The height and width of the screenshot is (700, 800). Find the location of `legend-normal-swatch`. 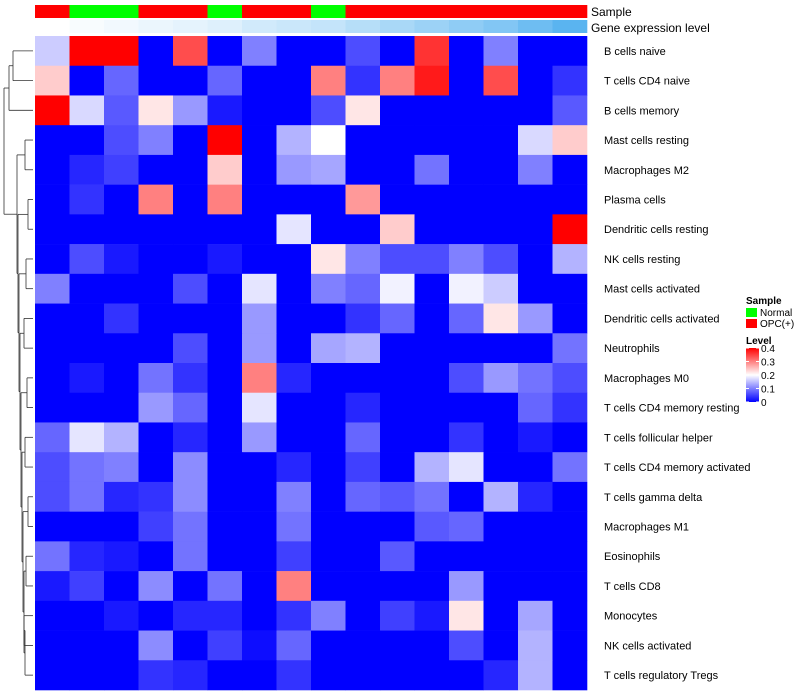

legend-normal-swatch is located at coordinates (751, 312).